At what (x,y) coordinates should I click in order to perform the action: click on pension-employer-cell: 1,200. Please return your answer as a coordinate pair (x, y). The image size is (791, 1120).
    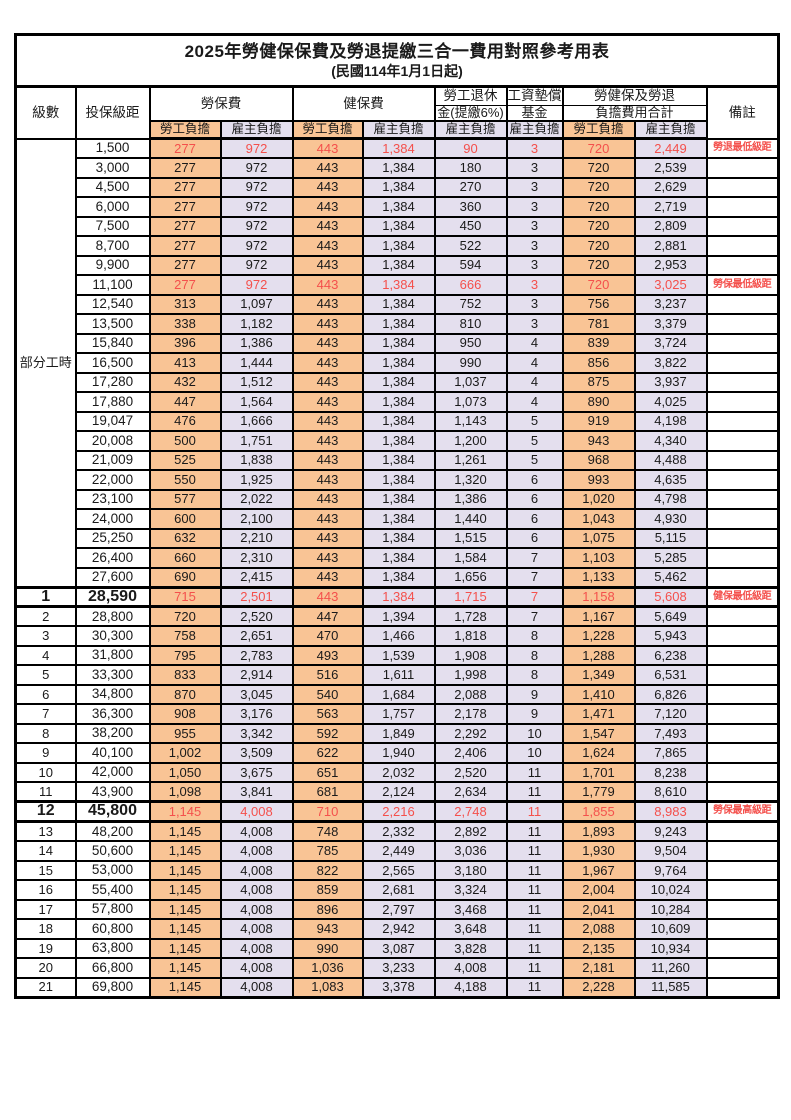
    Looking at the image, I should click on (470, 441).